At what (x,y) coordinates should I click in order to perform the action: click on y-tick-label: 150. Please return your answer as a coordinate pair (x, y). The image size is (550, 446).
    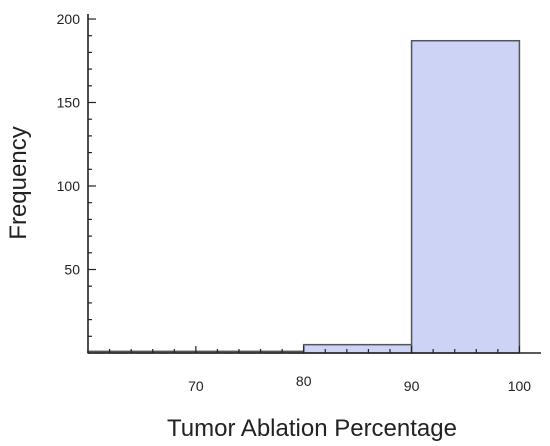
    Looking at the image, I should click on (69, 103).